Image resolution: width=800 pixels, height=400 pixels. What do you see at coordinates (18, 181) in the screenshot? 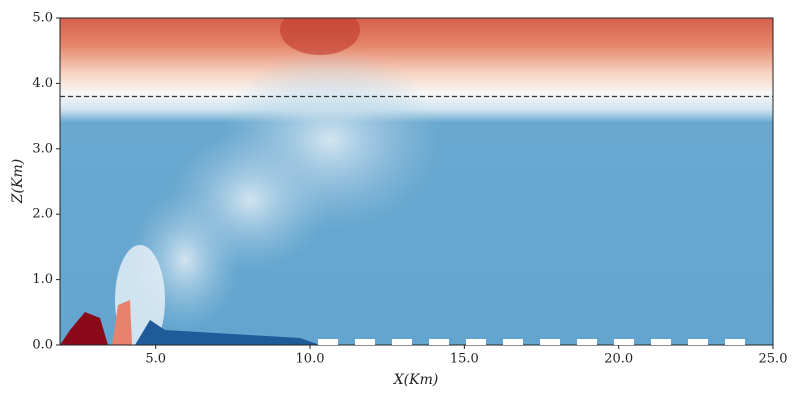
I see `y-axis-label: Z(Km)` at bounding box center [18, 181].